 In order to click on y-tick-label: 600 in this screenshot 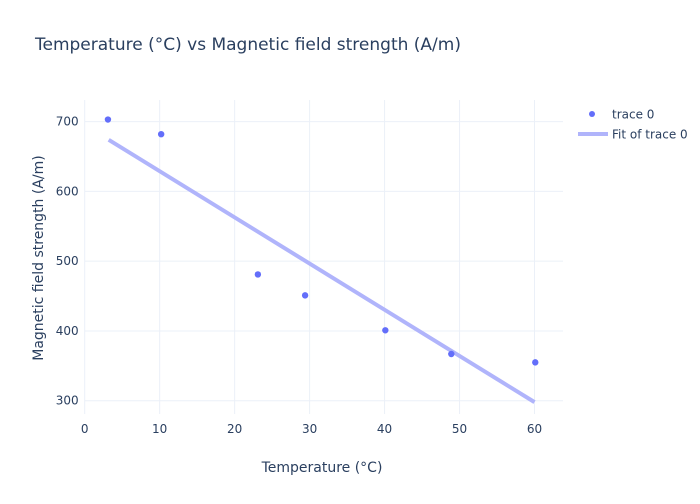, I will do `click(67, 191)`.